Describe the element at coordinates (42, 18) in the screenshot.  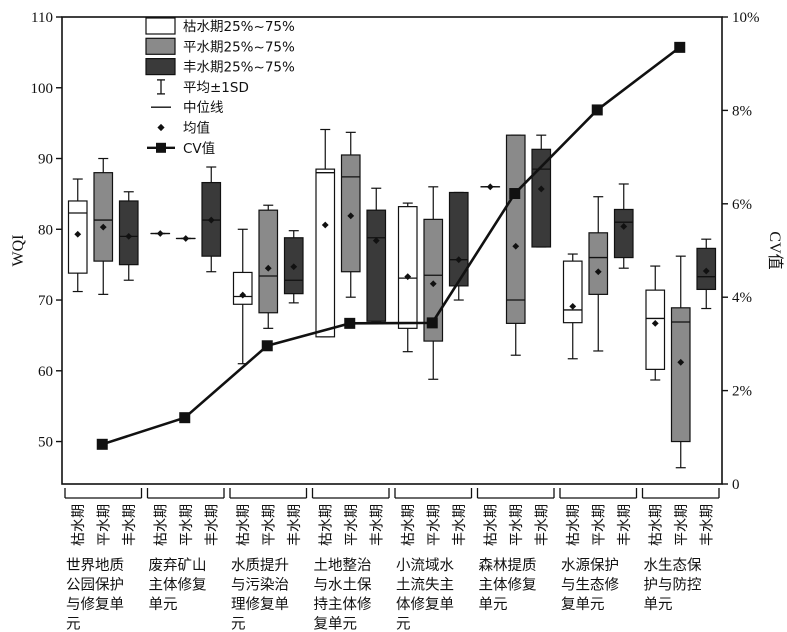
I see `y-tick-label: 110` at that location.